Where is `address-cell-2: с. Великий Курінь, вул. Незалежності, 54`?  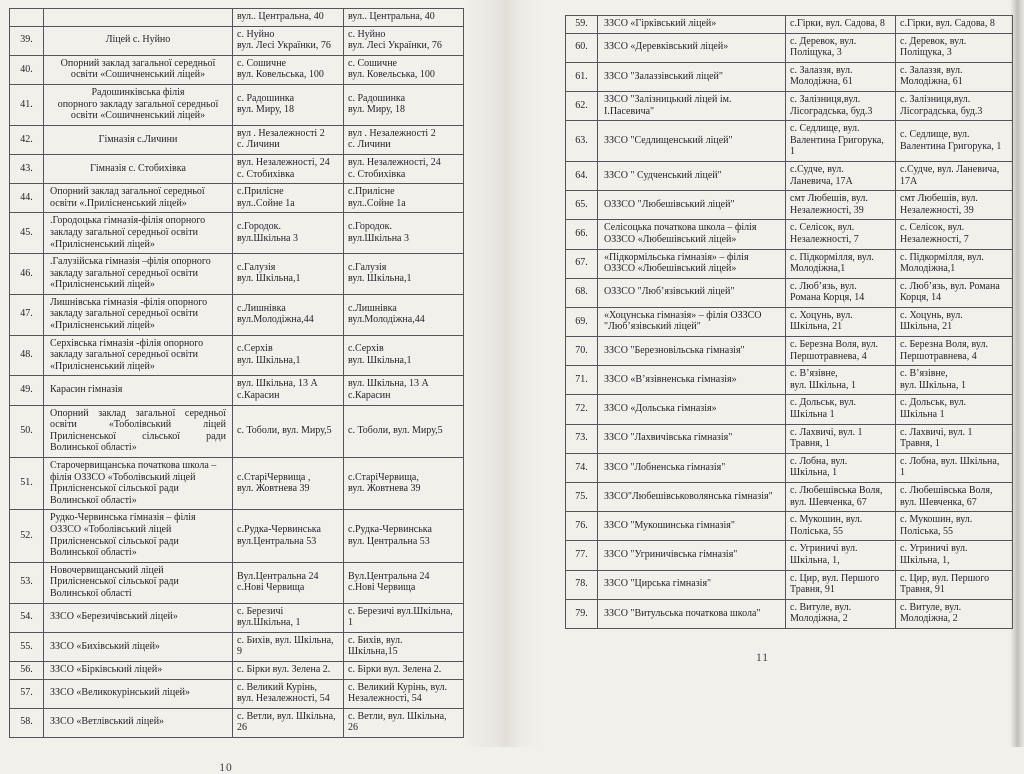
address-cell-2: с. Великий Курінь, вул. Незалежності, 54 is located at coordinates (403, 693).